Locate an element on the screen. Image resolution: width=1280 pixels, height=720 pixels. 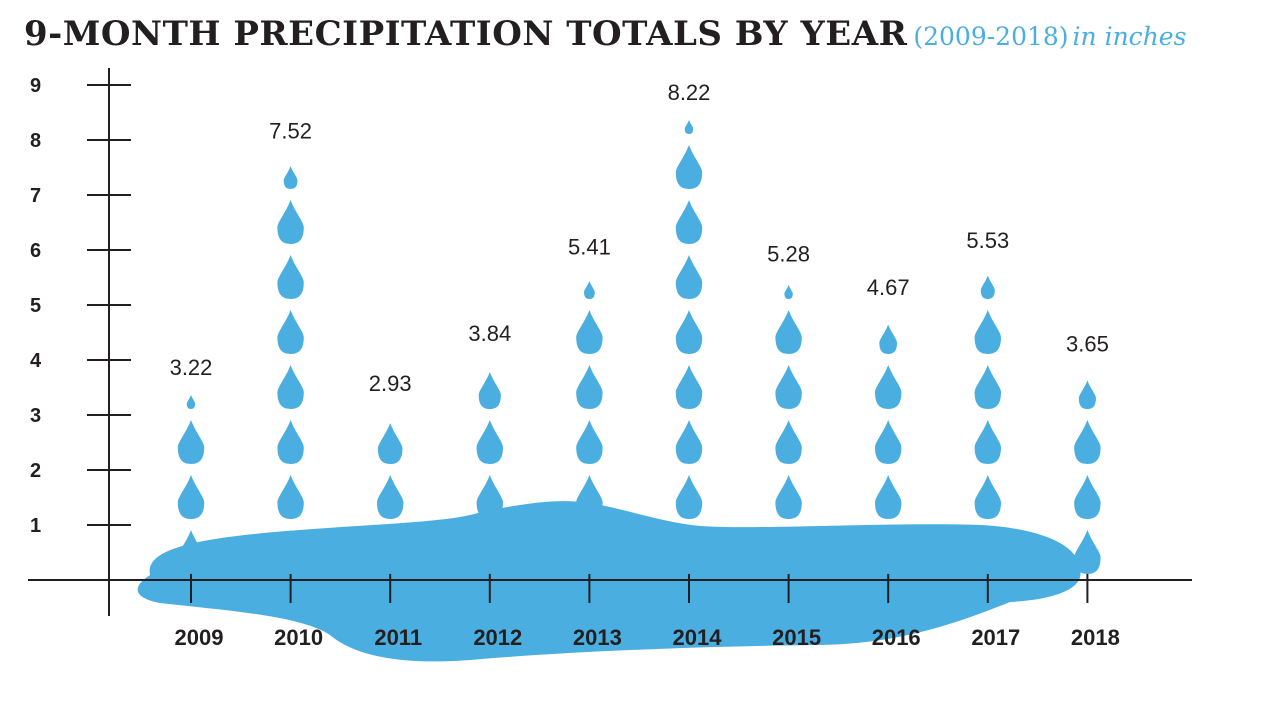
year-label: 2010 is located at coordinates (298, 637).